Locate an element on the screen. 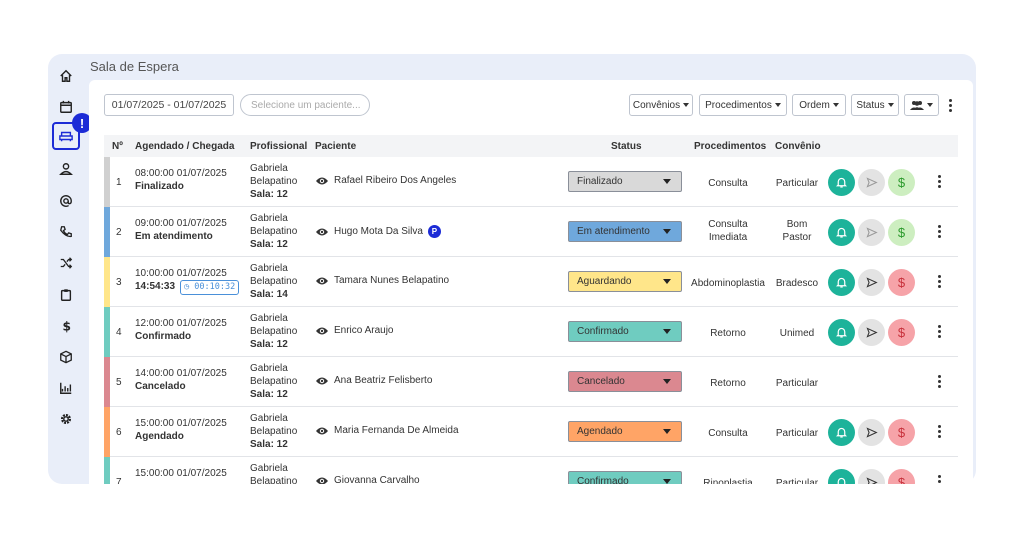 The image size is (1024, 538). convenios-label: Convênios is located at coordinates (656, 105).